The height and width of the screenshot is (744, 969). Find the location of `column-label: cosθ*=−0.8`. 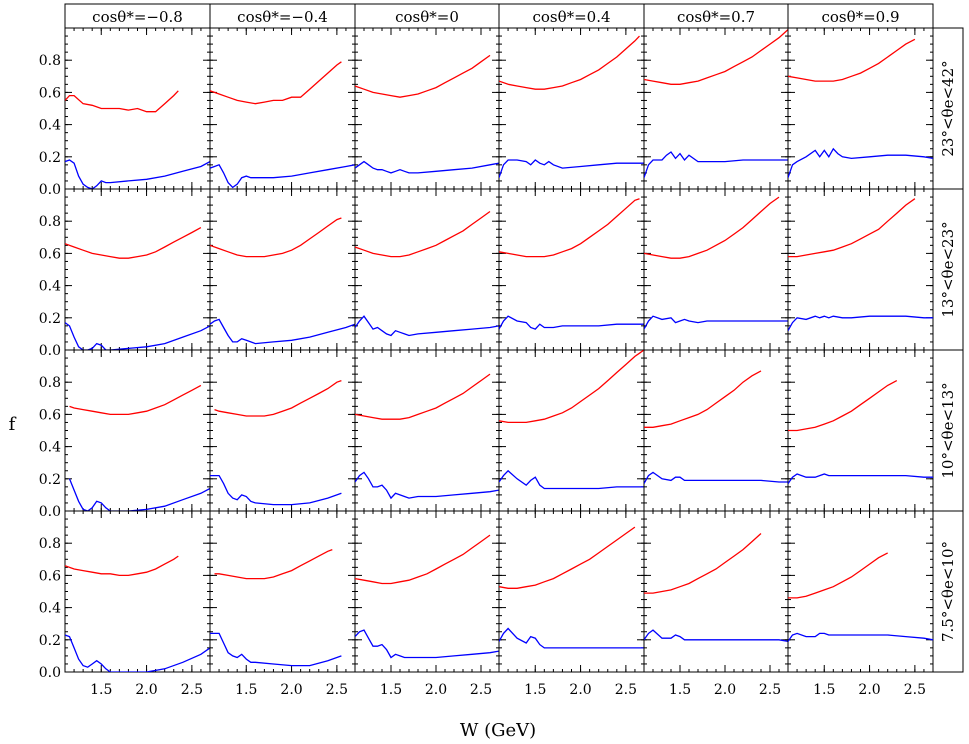

column-label: cosθ*=−0.8 is located at coordinates (137, 17).